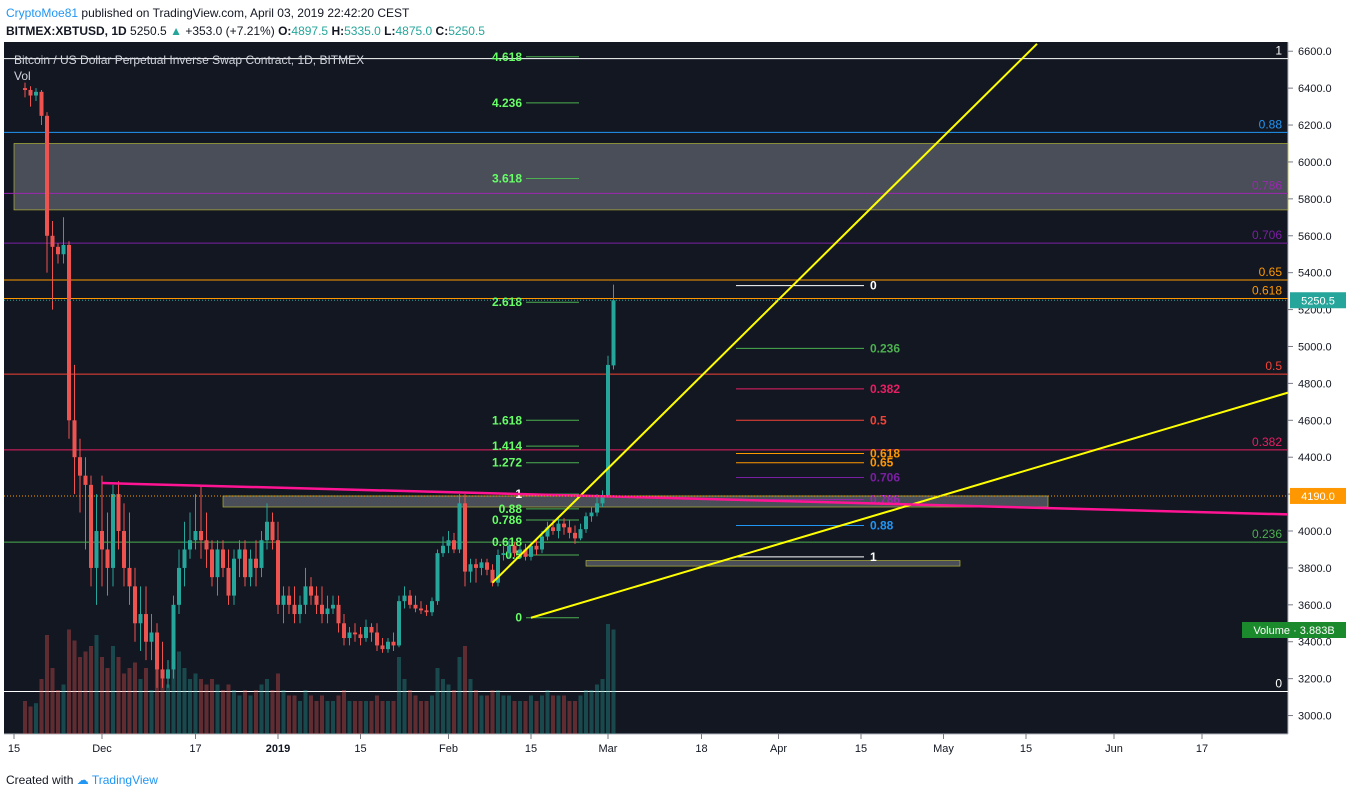 The height and width of the screenshot is (798, 1348). What do you see at coordinates (42, 13) in the screenshot?
I see `author-link: CryptoMoe81` at bounding box center [42, 13].